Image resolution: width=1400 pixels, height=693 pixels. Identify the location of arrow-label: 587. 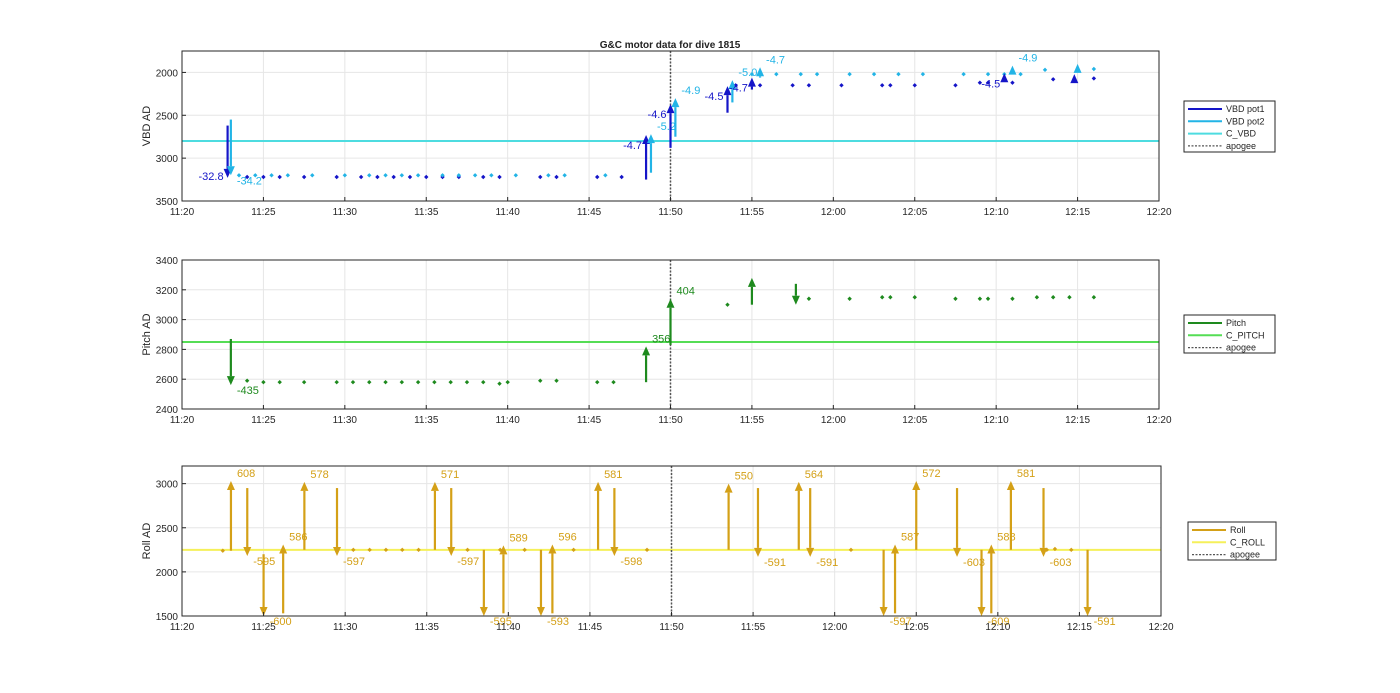
(910, 538).